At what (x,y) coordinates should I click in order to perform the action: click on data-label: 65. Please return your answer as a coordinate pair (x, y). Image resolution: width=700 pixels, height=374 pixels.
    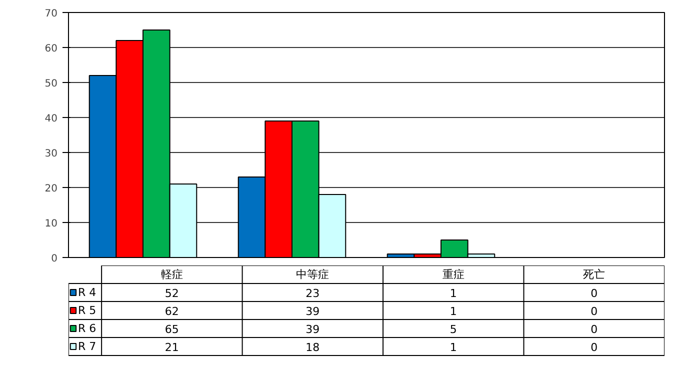
    Looking at the image, I should click on (171, 329).